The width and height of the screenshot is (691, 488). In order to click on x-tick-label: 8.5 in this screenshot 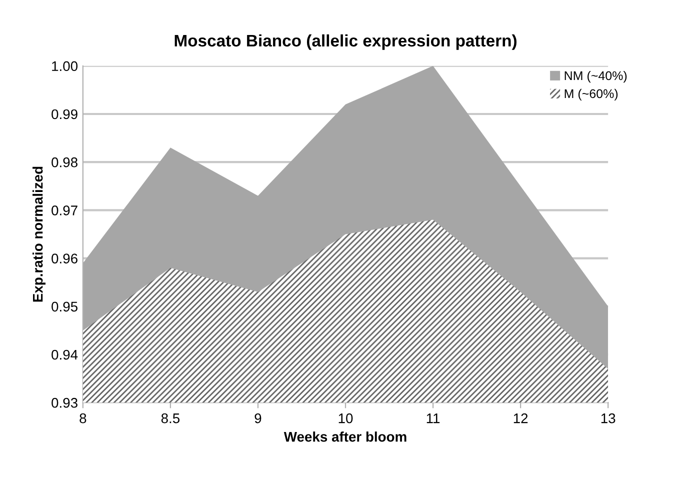, I will do `click(170, 418)`.